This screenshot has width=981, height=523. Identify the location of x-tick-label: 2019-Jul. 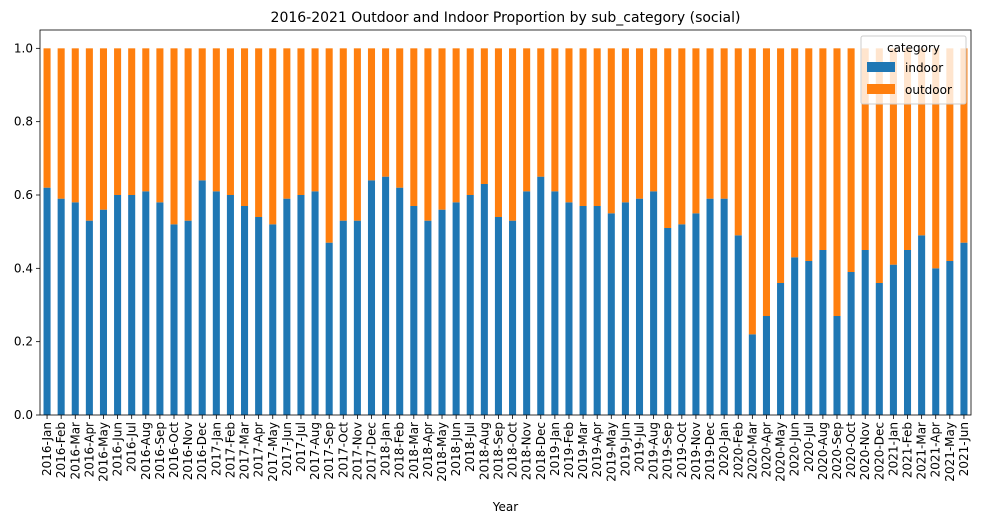
(640, 447).